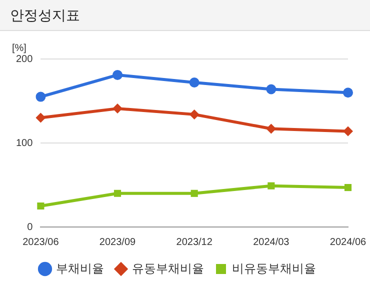 The height and width of the screenshot is (285, 370). Describe the element at coordinates (80, 268) in the screenshot. I see `legend-label: 부채비율` at that location.